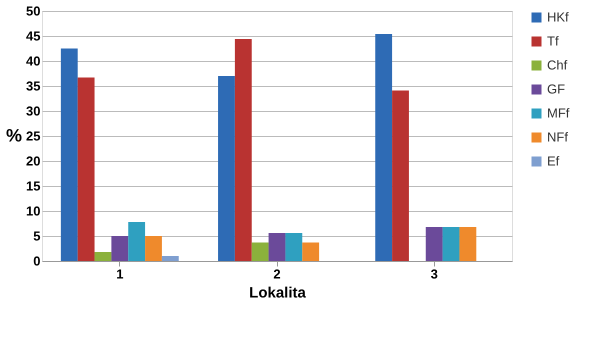 Image resolution: width=599 pixels, height=340 pixels. What do you see at coordinates (558, 113) in the screenshot?
I see `legend-label: MFf` at bounding box center [558, 113].